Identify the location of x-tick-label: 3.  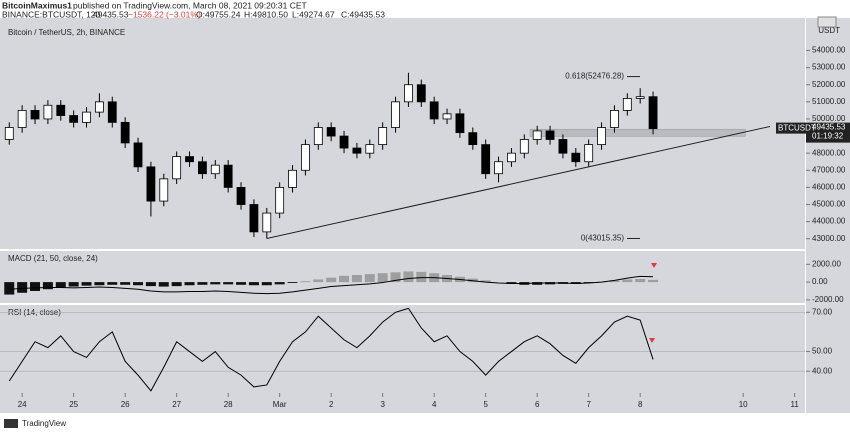
(382, 404).